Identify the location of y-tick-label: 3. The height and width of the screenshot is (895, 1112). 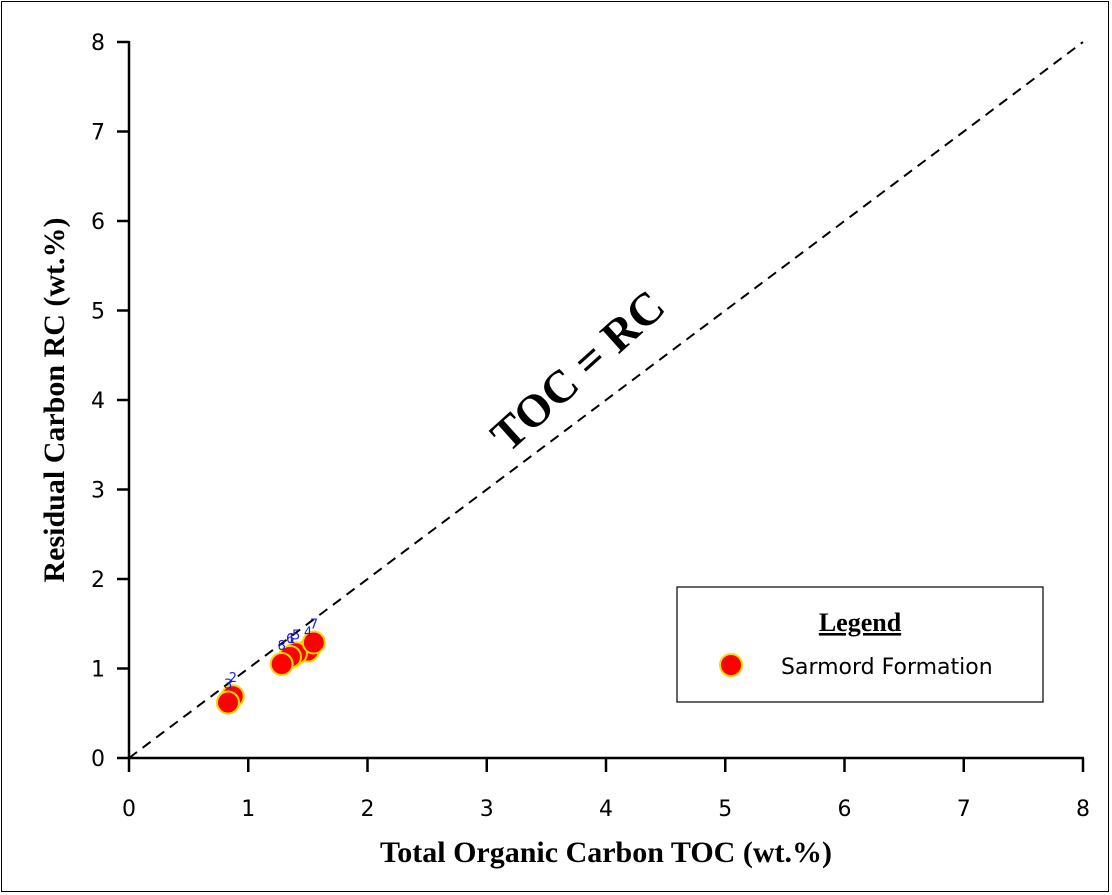
(98, 491).